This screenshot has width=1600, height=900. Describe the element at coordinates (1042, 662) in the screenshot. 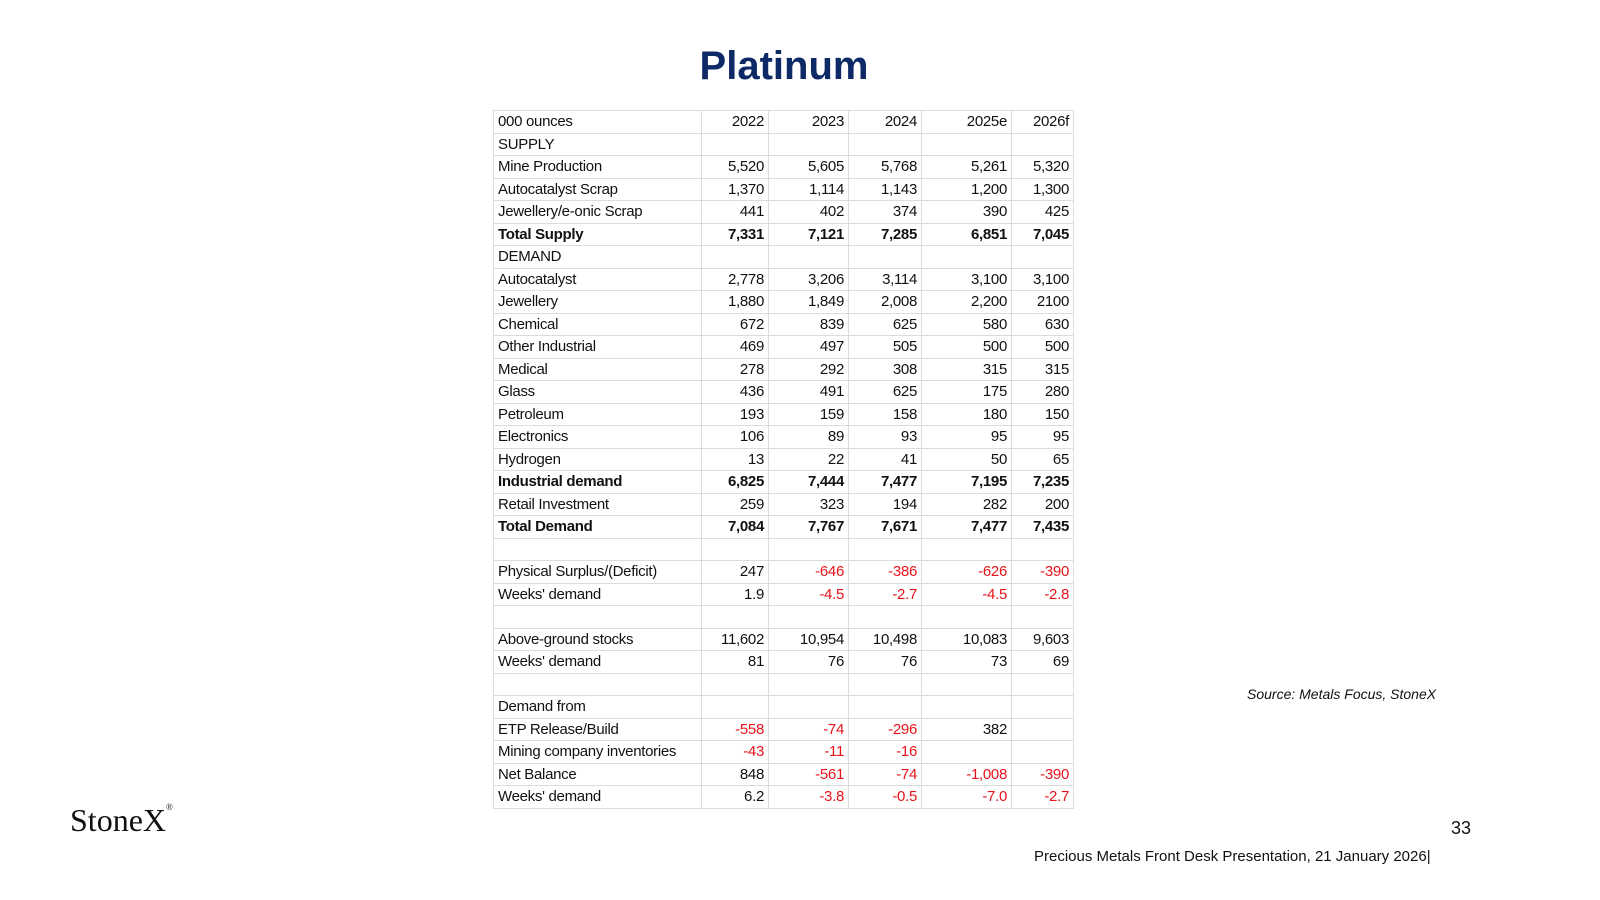

I see `table-cell: 69` at that location.